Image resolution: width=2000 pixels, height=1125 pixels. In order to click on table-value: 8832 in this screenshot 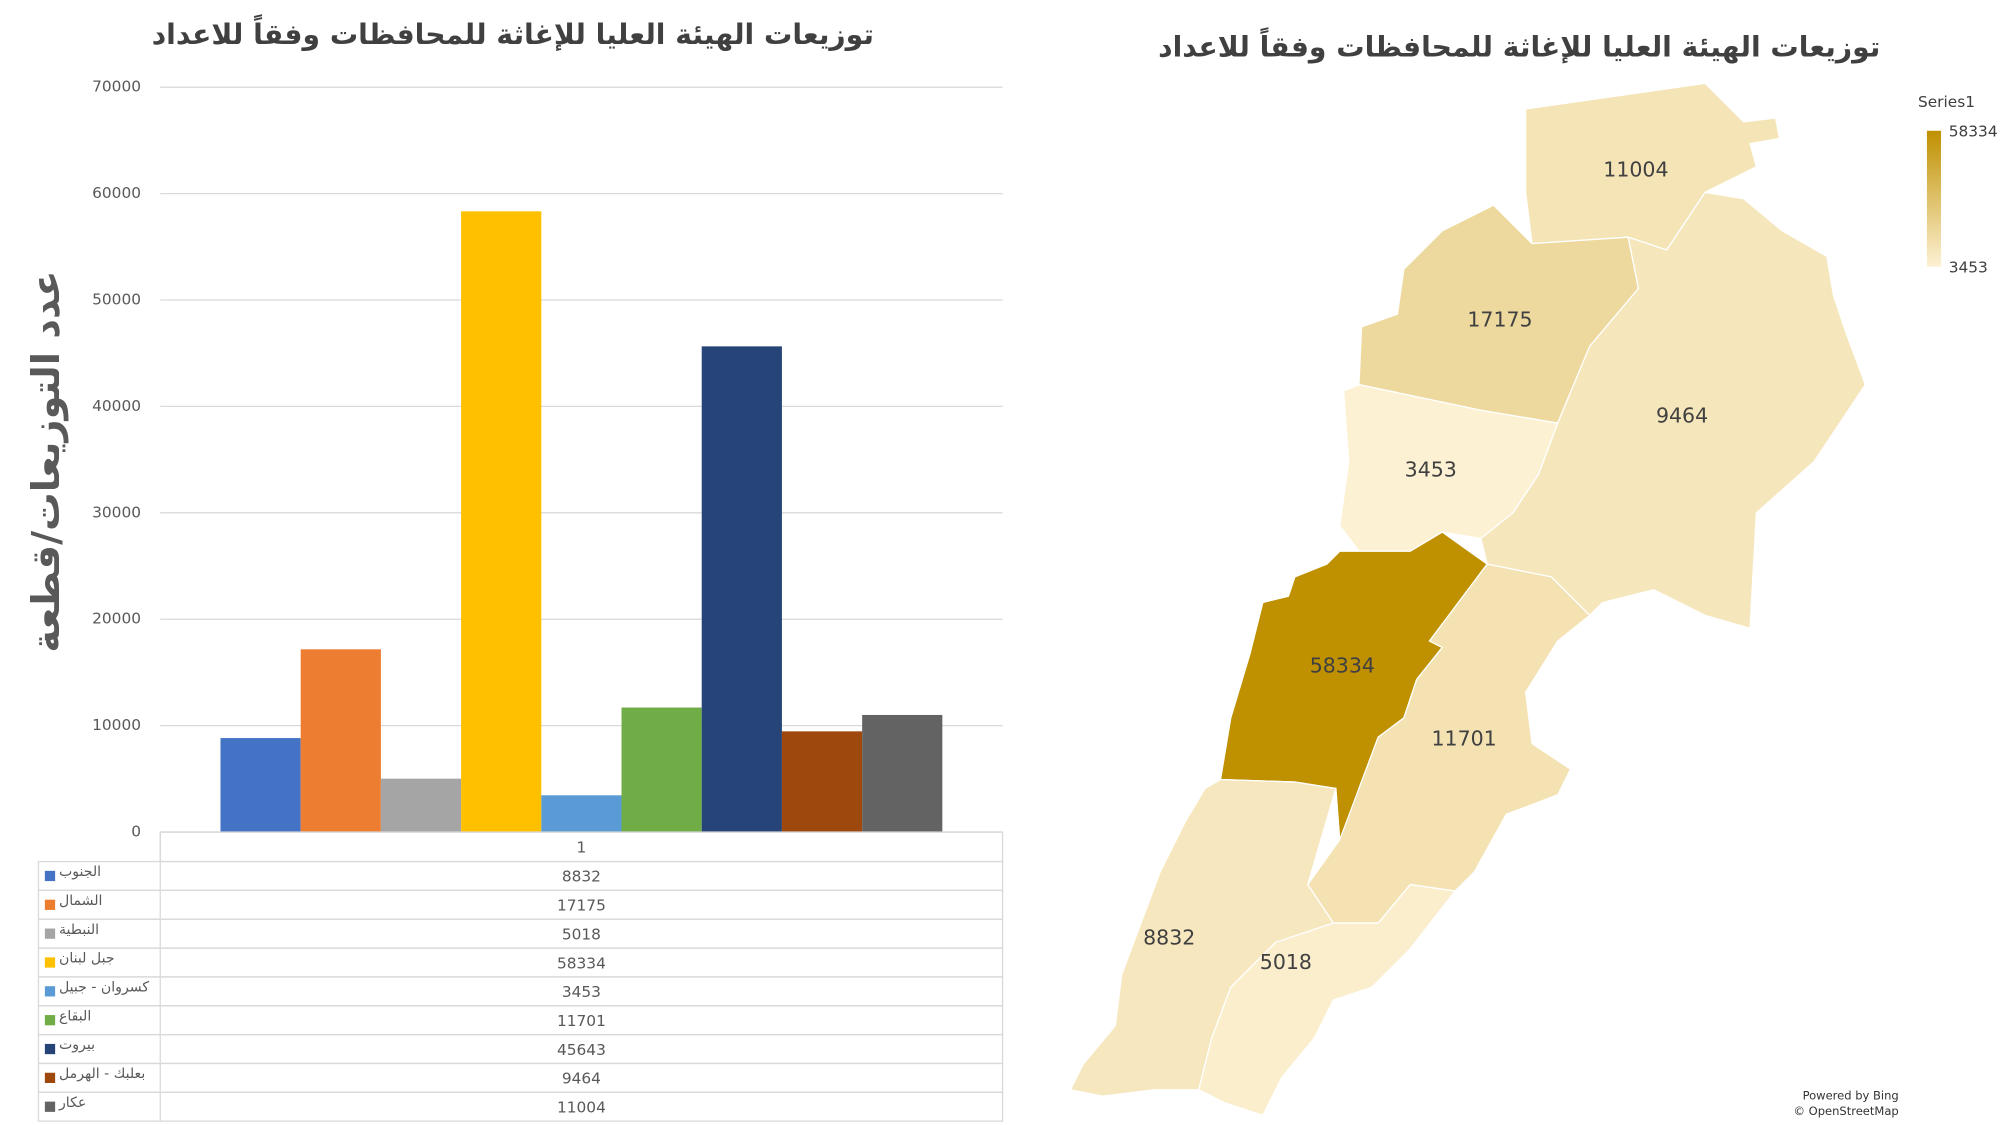, I will do `click(581, 877)`.